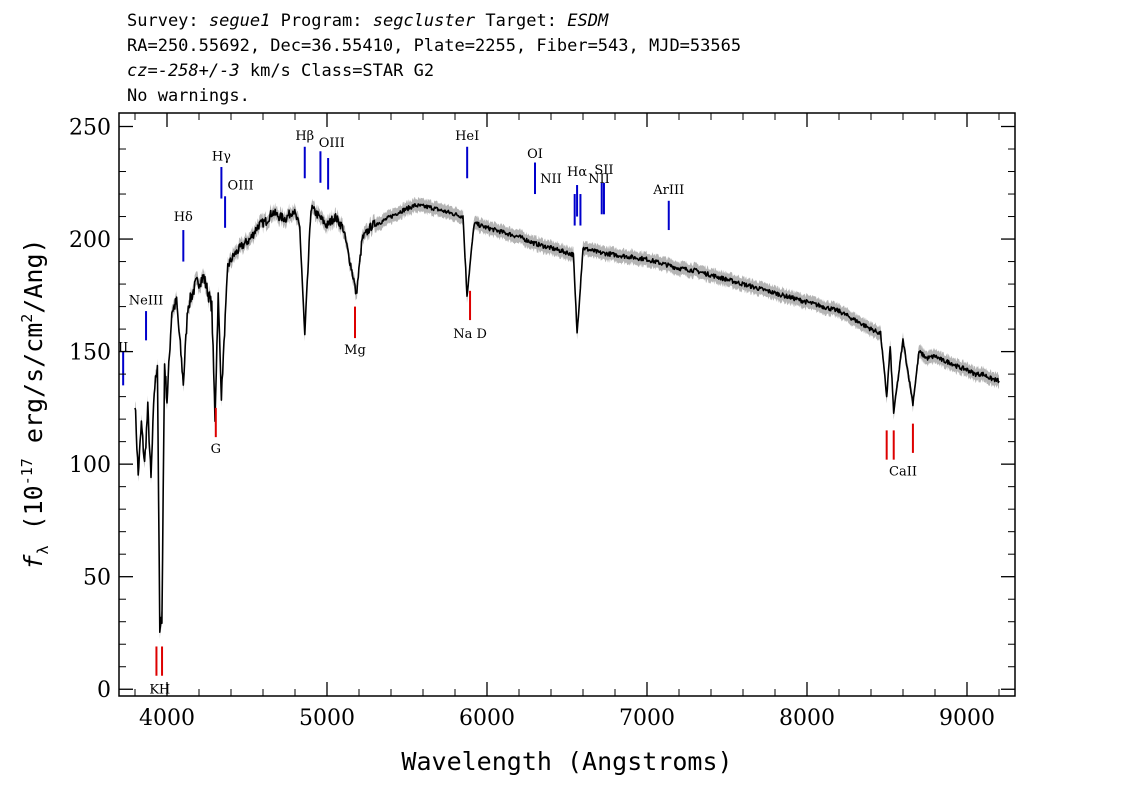  What do you see at coordinates (588, 21) in the screenshot?
I see `target-value: ESDM` at bounding box center [588, 21].